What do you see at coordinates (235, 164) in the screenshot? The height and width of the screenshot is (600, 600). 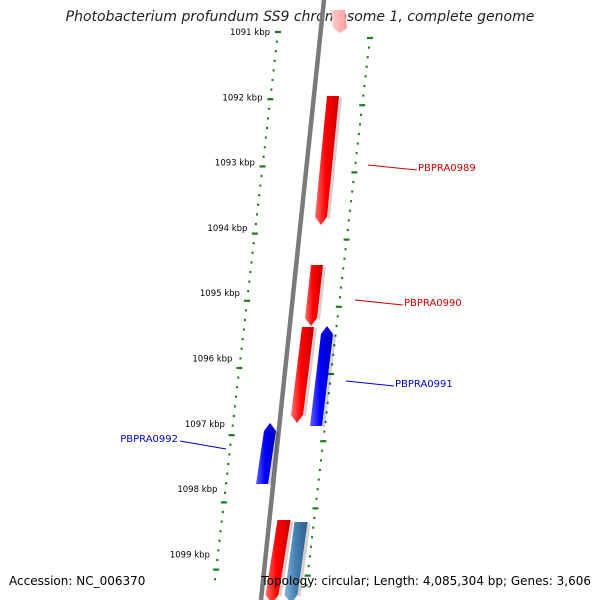 I see `kbp-label: 1093 kbp` at bounding box center [235, 164].